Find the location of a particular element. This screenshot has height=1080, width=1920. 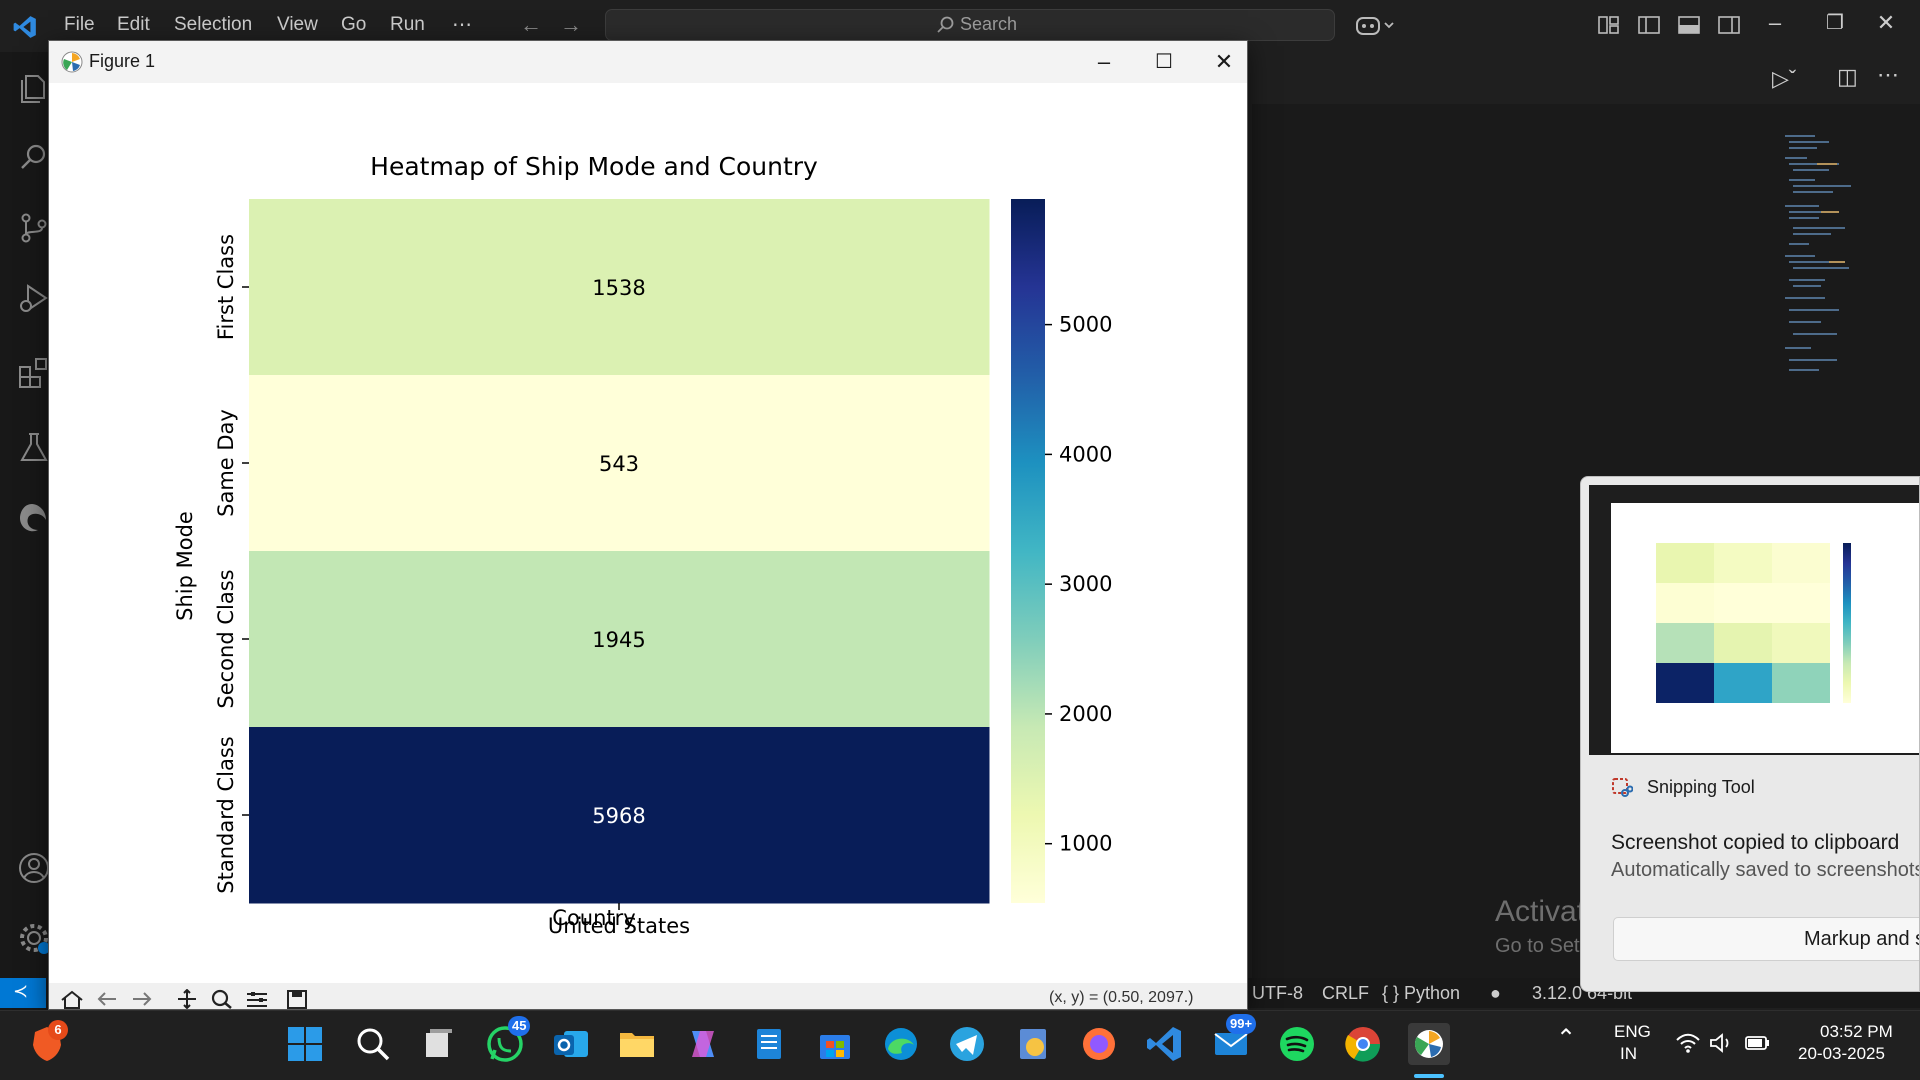

menu-view: View is located at coordinates (297, 24).